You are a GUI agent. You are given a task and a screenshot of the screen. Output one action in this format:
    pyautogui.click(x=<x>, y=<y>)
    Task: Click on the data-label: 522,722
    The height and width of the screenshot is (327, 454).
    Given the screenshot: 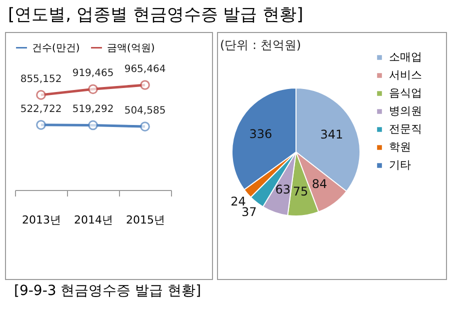 What is the action you would take?
    pyautogui.click(x=41, y=109)
    